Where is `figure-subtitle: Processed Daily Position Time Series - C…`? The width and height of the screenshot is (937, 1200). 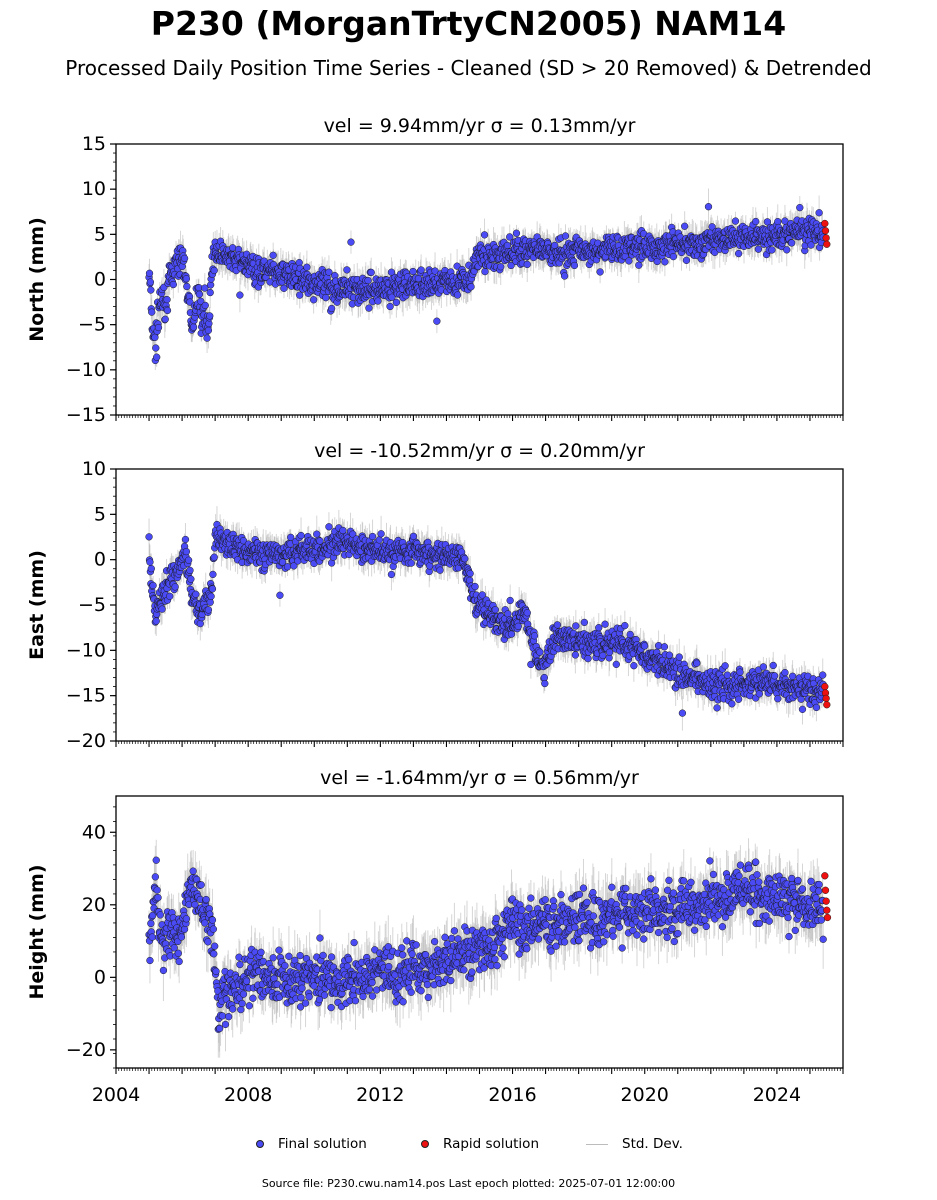
figure-subtitle: Processed Daily Position Time Series - C… is located at coordinates (468, 68).